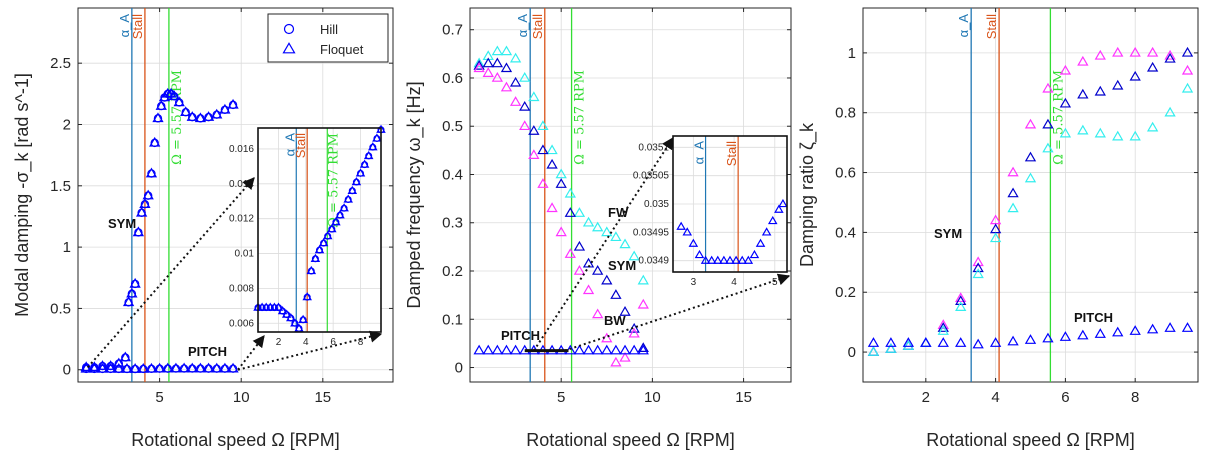 The height and width of the screenshot is (451, 1206). What do you see at coordinates (60, 308) in the screenshot?
I see `y-tick-label: 0.5` at bounding box center [60, 308].